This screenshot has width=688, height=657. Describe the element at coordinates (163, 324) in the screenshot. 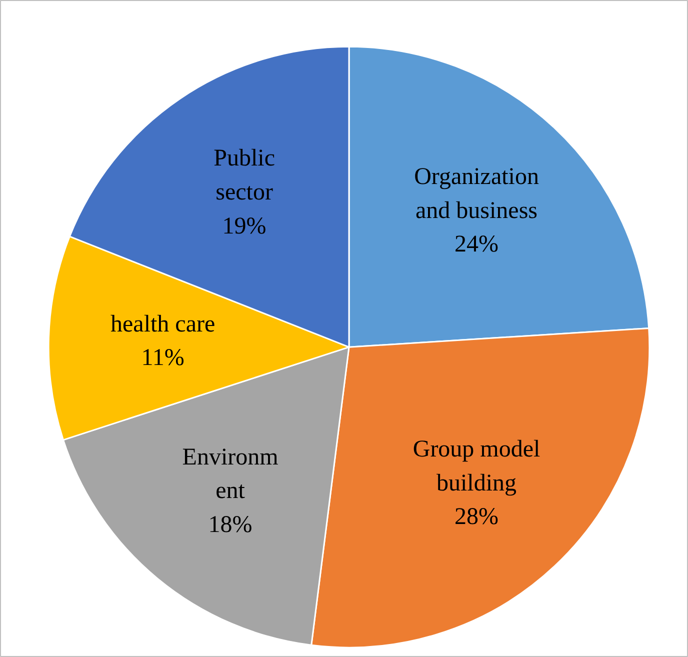

I see `slice-label: health care` at that location.